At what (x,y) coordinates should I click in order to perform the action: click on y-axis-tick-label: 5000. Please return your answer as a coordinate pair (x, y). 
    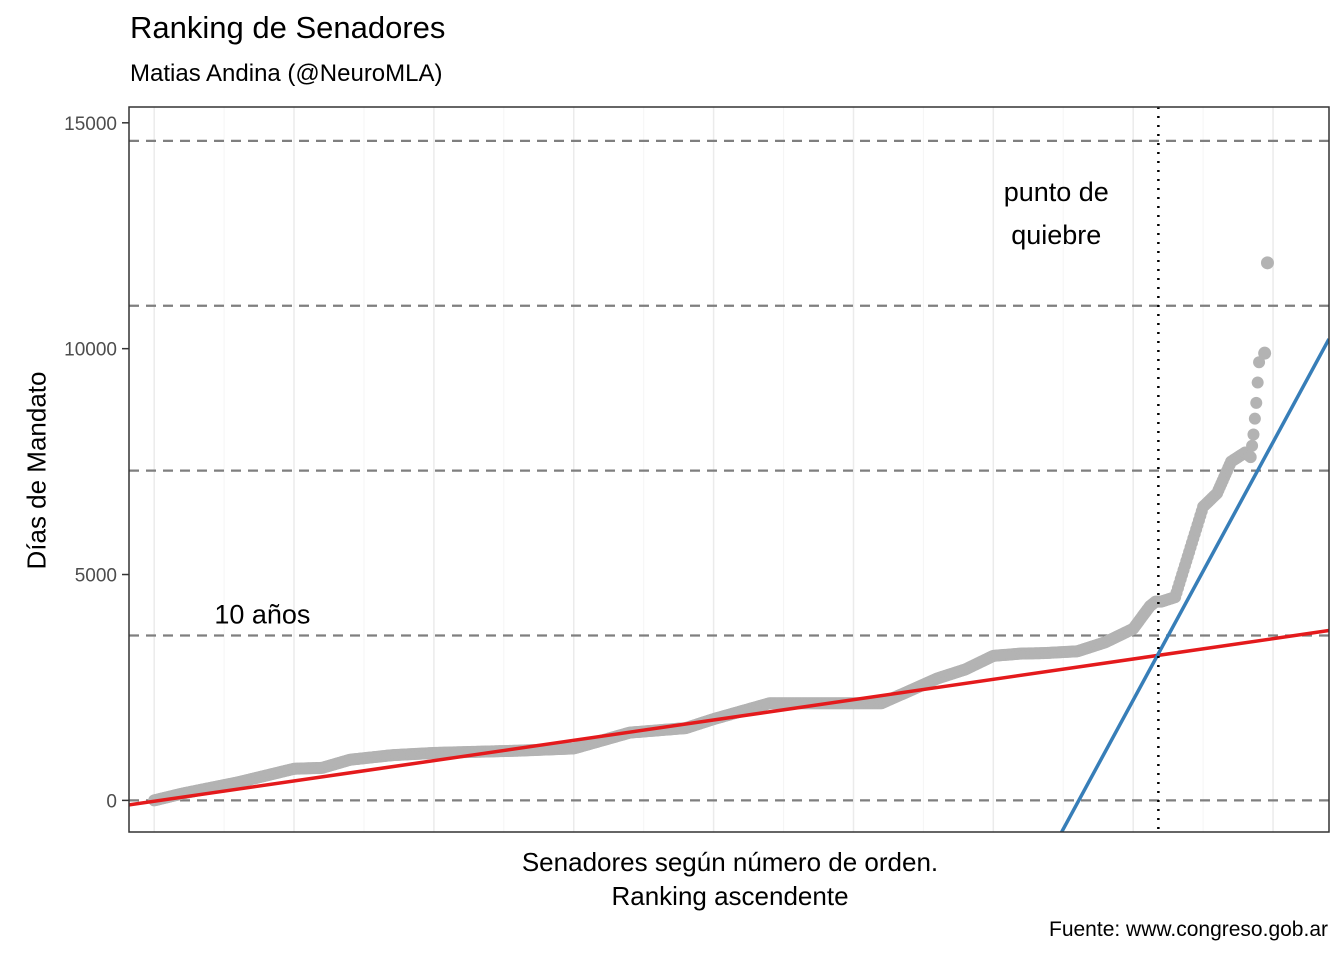
    Looking at the image, I should click on (96, 576).